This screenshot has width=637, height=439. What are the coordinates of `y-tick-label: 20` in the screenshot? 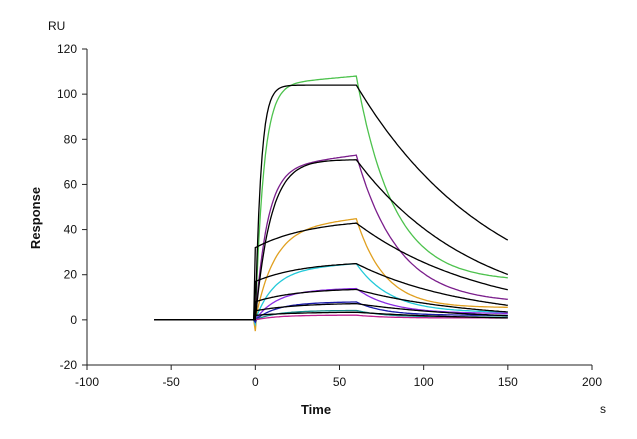 It's located at (71, 275).